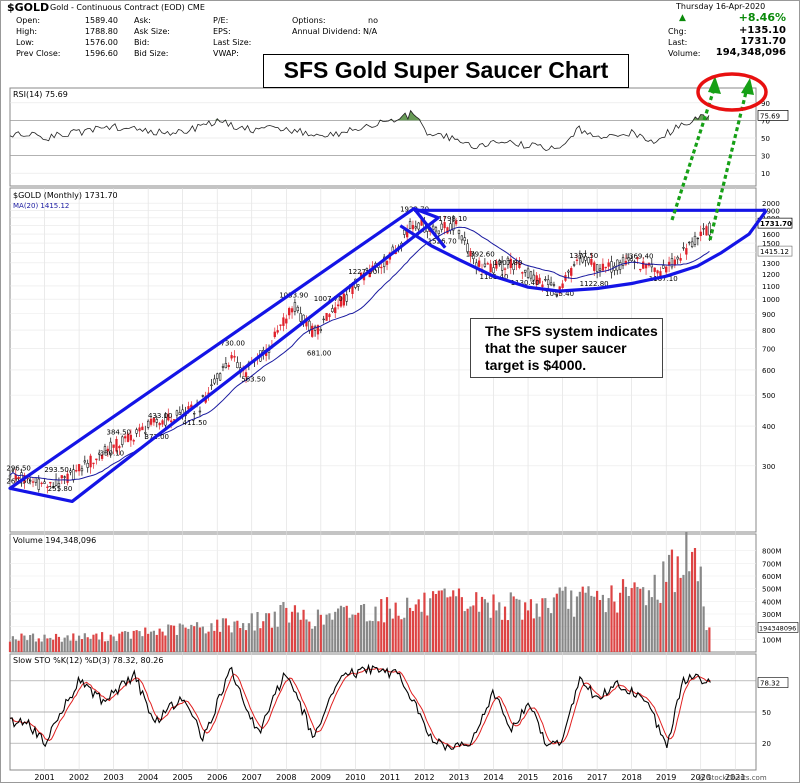  Describe the element at coordinates (771, 640) in the screenshot. I see `volume-tick-label: 100M` at that location.